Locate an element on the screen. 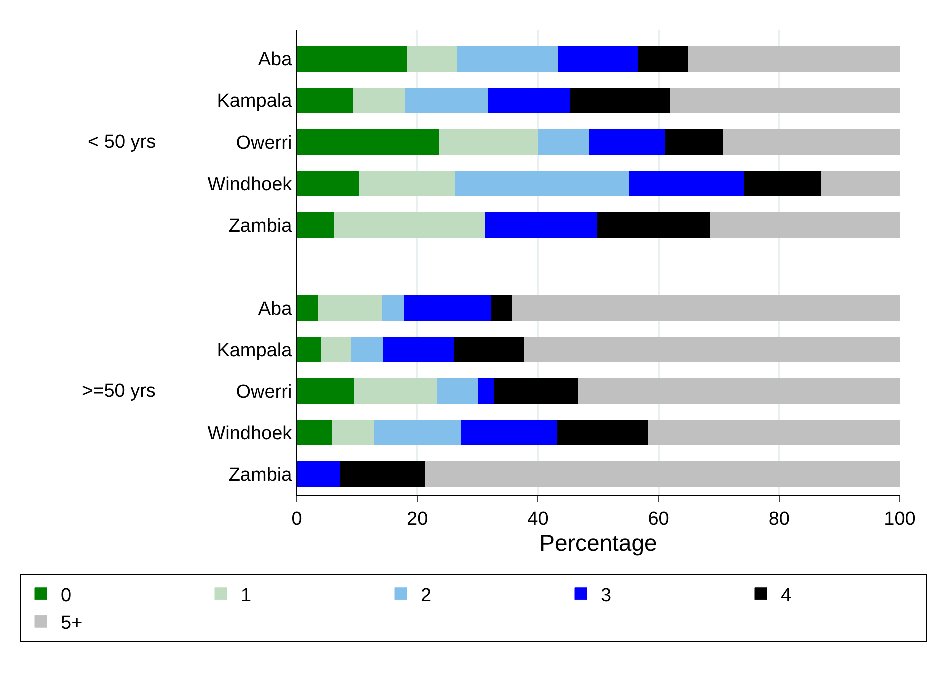 The width and height of the screenshot is (927, 680). legend-label: 1 is located at coordinates (246, 595).